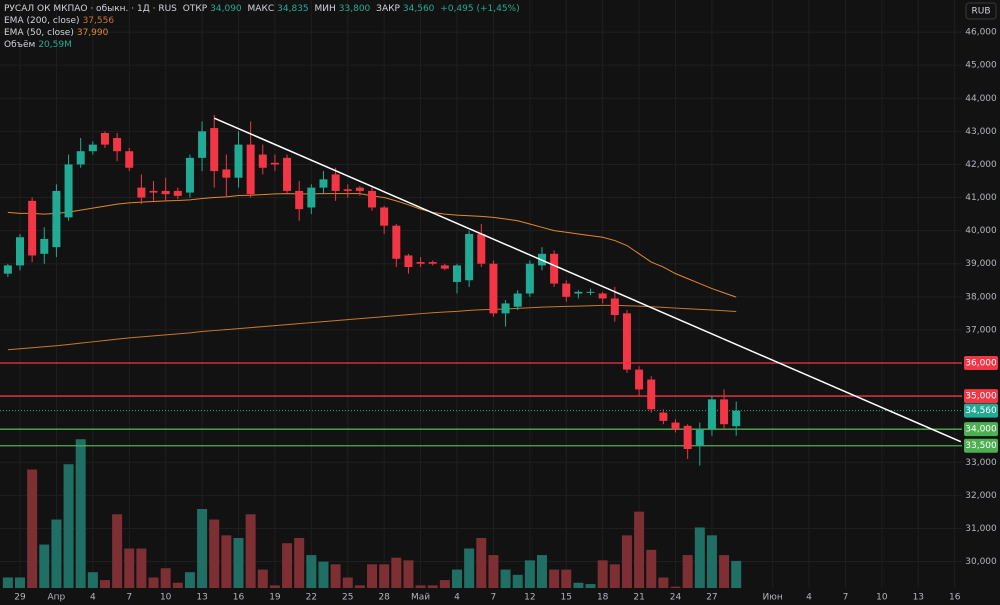 This screenshot has width=1000, height=605. Describe the element at coordinates (981, 231) in the screenshot. I see `y-tick-label: 40,000` at that location.